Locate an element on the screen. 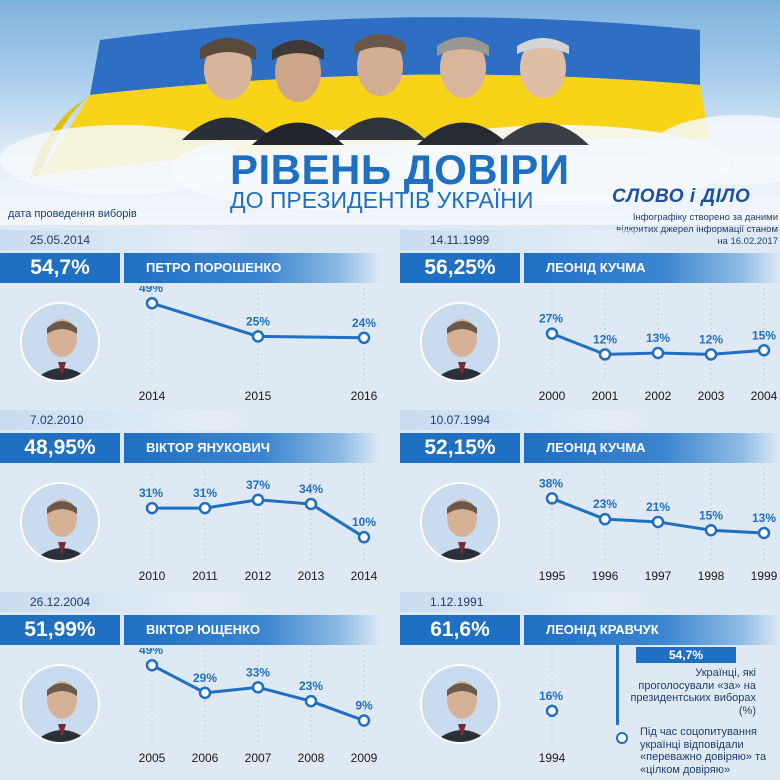 The width and height of the screenshot is (780, 780). trust-chart: 38% 23% 21% 15% 13% 1995 1996 1997 1998 1999 is located at coordinates (658, 525).